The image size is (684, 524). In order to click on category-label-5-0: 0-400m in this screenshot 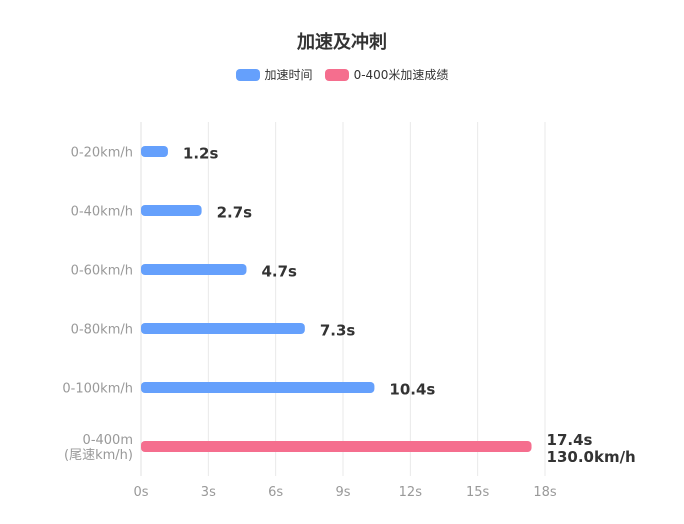, I will do `click(108, 440)`.